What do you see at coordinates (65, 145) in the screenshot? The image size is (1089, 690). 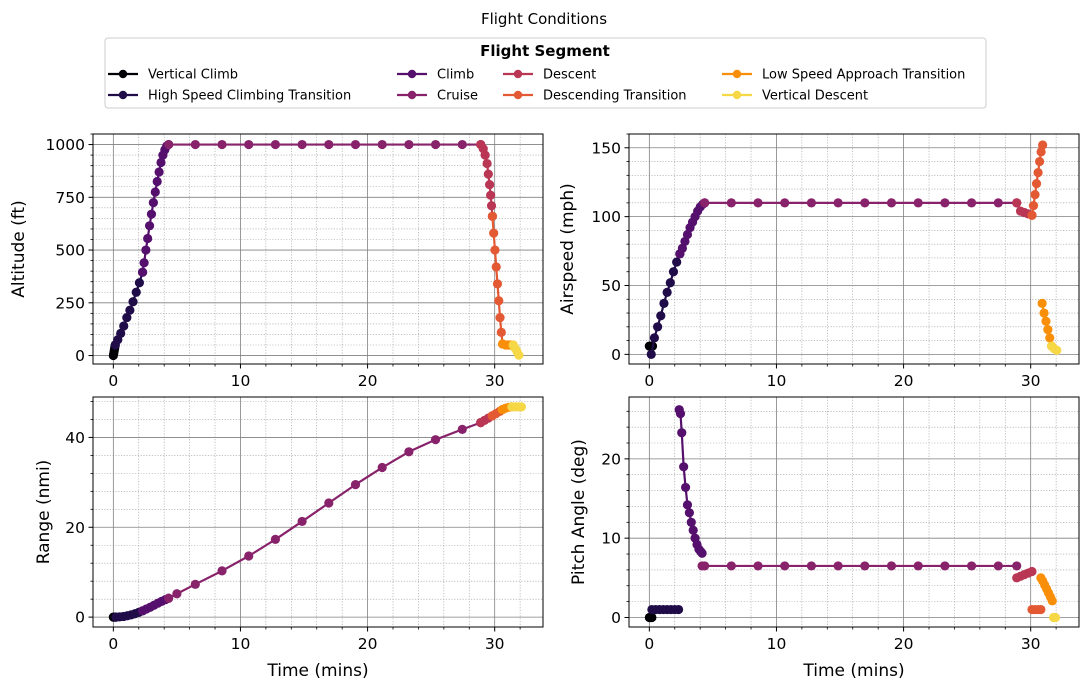 I see `y-tick-label: 1000` at bounding box center [65, 145].